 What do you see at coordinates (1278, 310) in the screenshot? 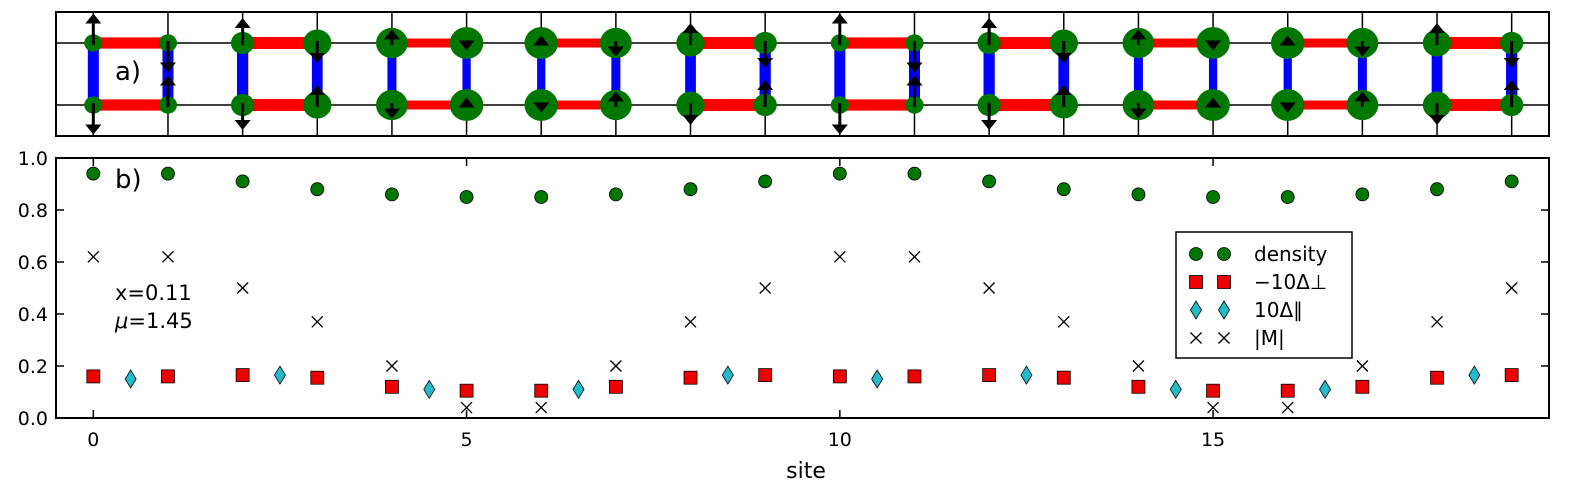
I see `legend-label: 10Δ∥` at bounding box center [1278, 310].